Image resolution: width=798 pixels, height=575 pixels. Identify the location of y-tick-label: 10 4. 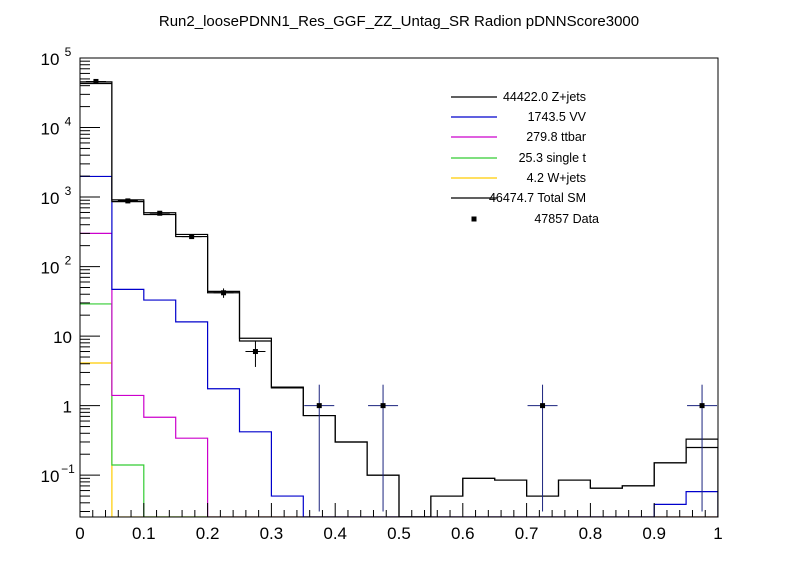
(56, 127).